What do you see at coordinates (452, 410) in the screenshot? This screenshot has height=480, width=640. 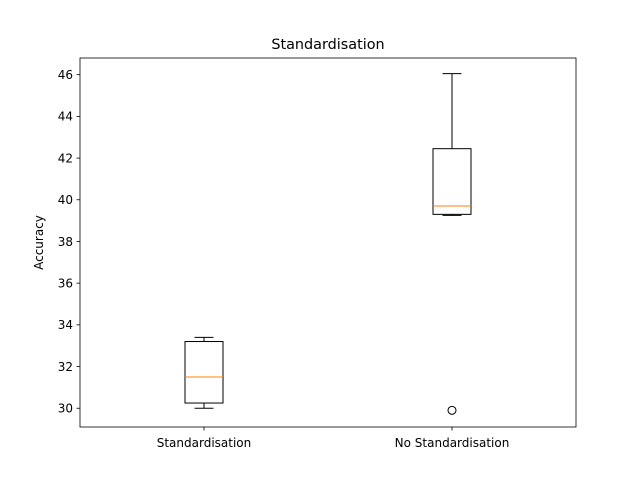 I see `outlier-point` at bounding box center [452, 410].